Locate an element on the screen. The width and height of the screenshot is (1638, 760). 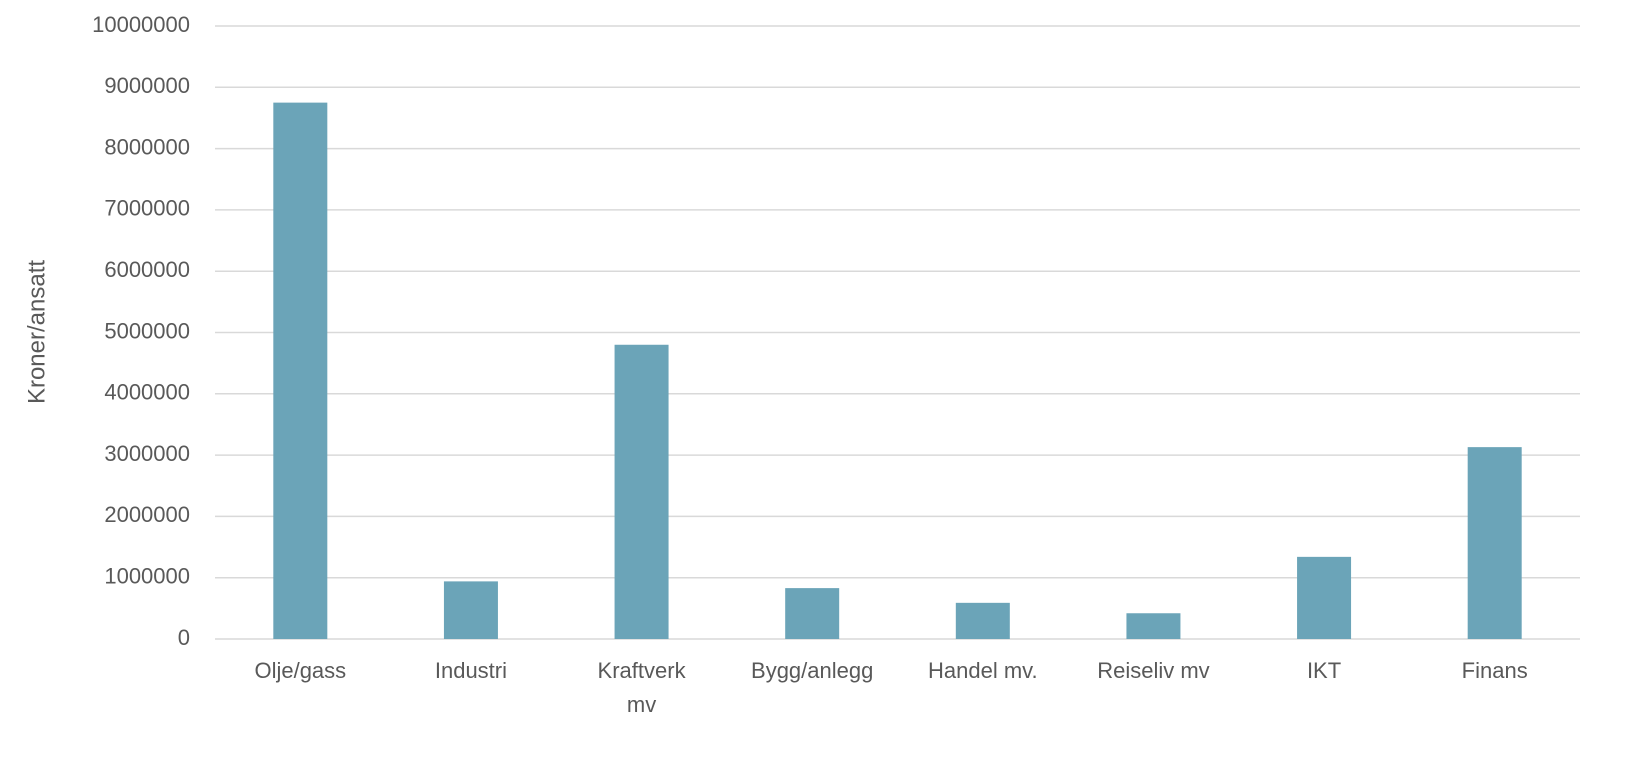
x-tick-label: Finans is located at coordinates (1495, 670).